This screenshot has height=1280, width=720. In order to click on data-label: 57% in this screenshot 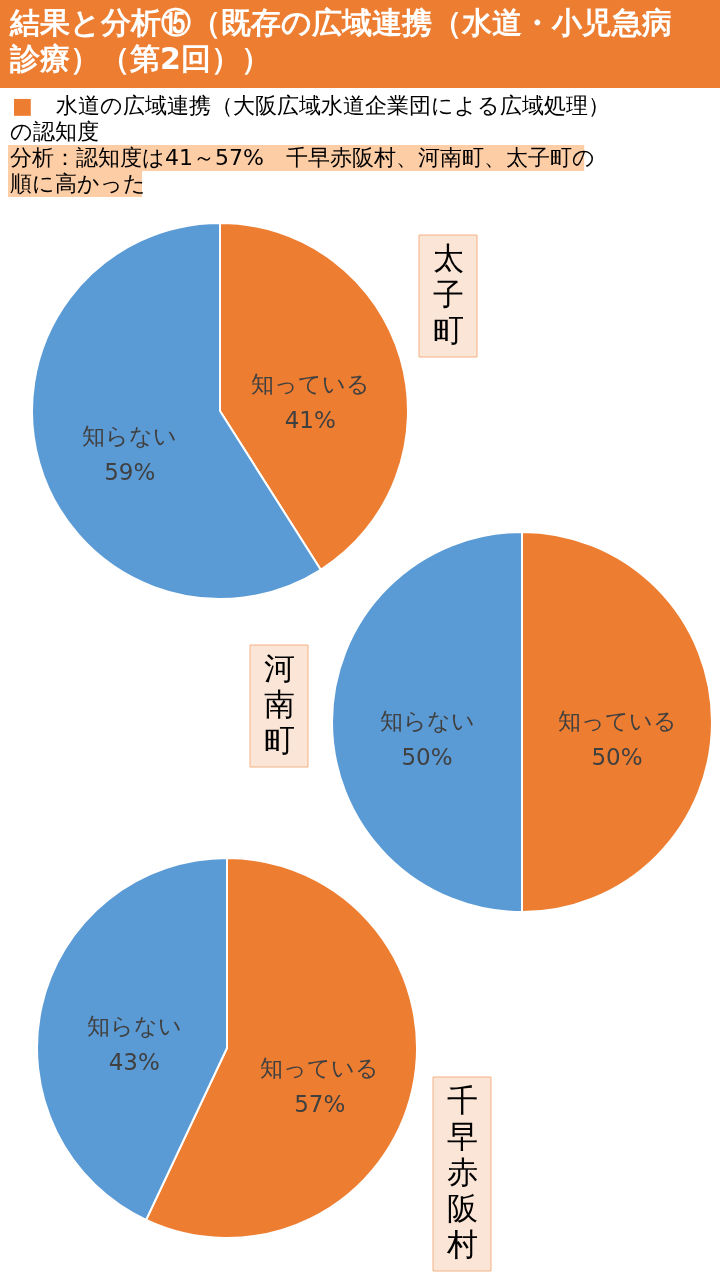, I will do `click(320, 1103)`.